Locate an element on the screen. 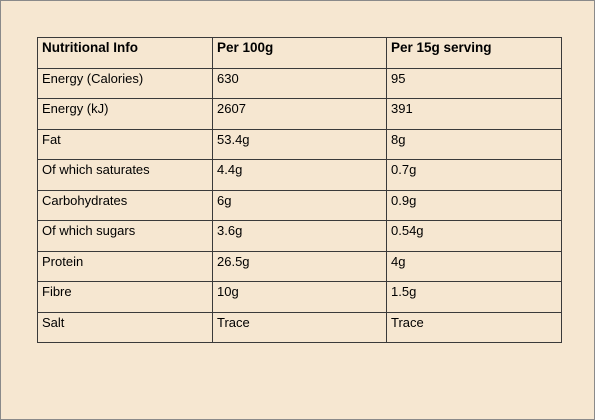  table-cell: 10g is located at coordinates (299, 297).